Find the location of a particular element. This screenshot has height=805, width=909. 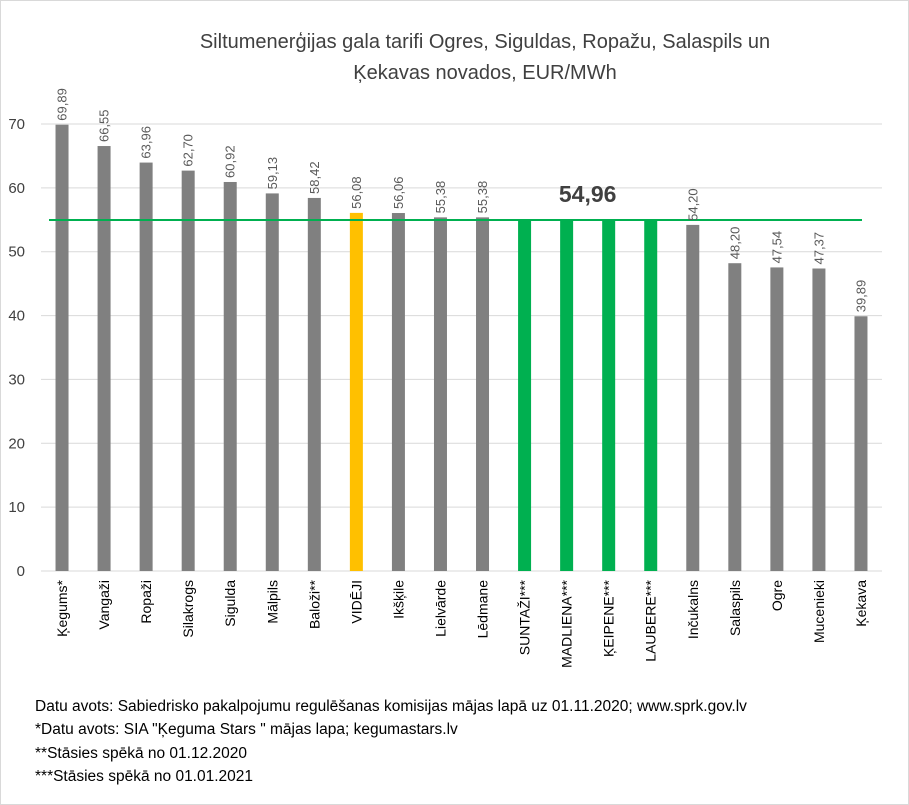

y-axis-ticks: 0 10 20 30 40 50 60 70 is located at coordinates (16, 348).